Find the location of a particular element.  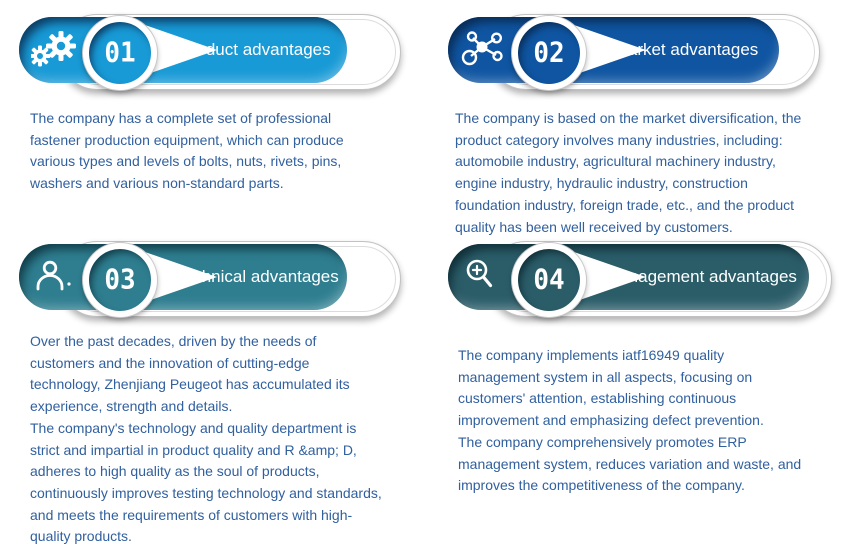

person-icon is located at coordinates (54, 277).